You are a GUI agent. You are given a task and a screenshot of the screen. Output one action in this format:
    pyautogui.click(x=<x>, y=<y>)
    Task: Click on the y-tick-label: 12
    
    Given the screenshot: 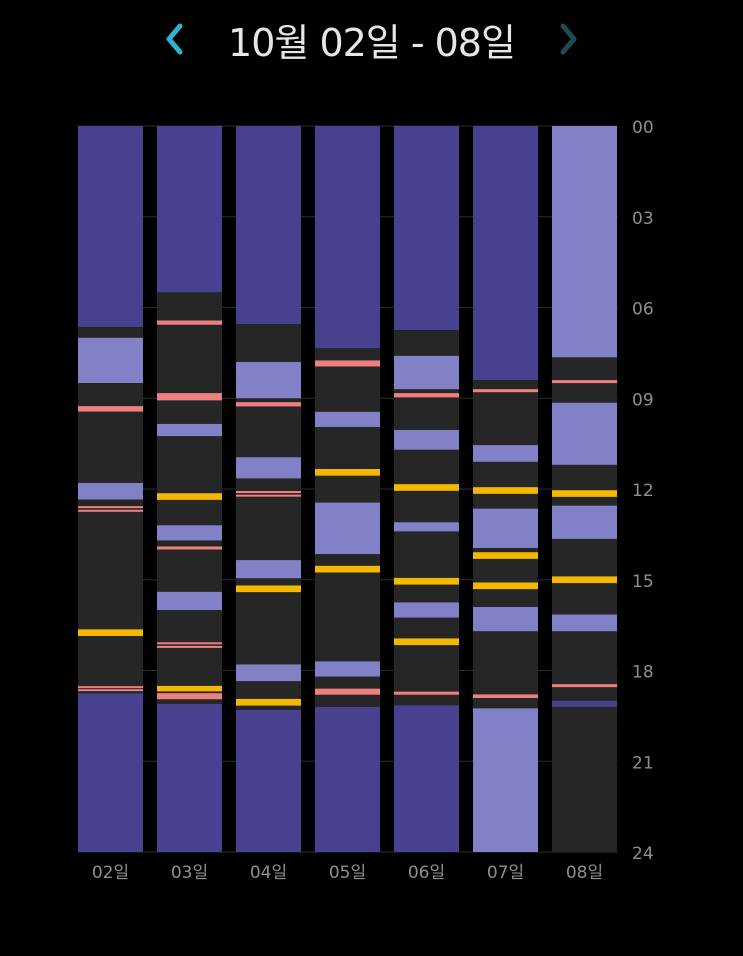 What is the action you would take?
    pyautogui.click(x=643, y=491)
    